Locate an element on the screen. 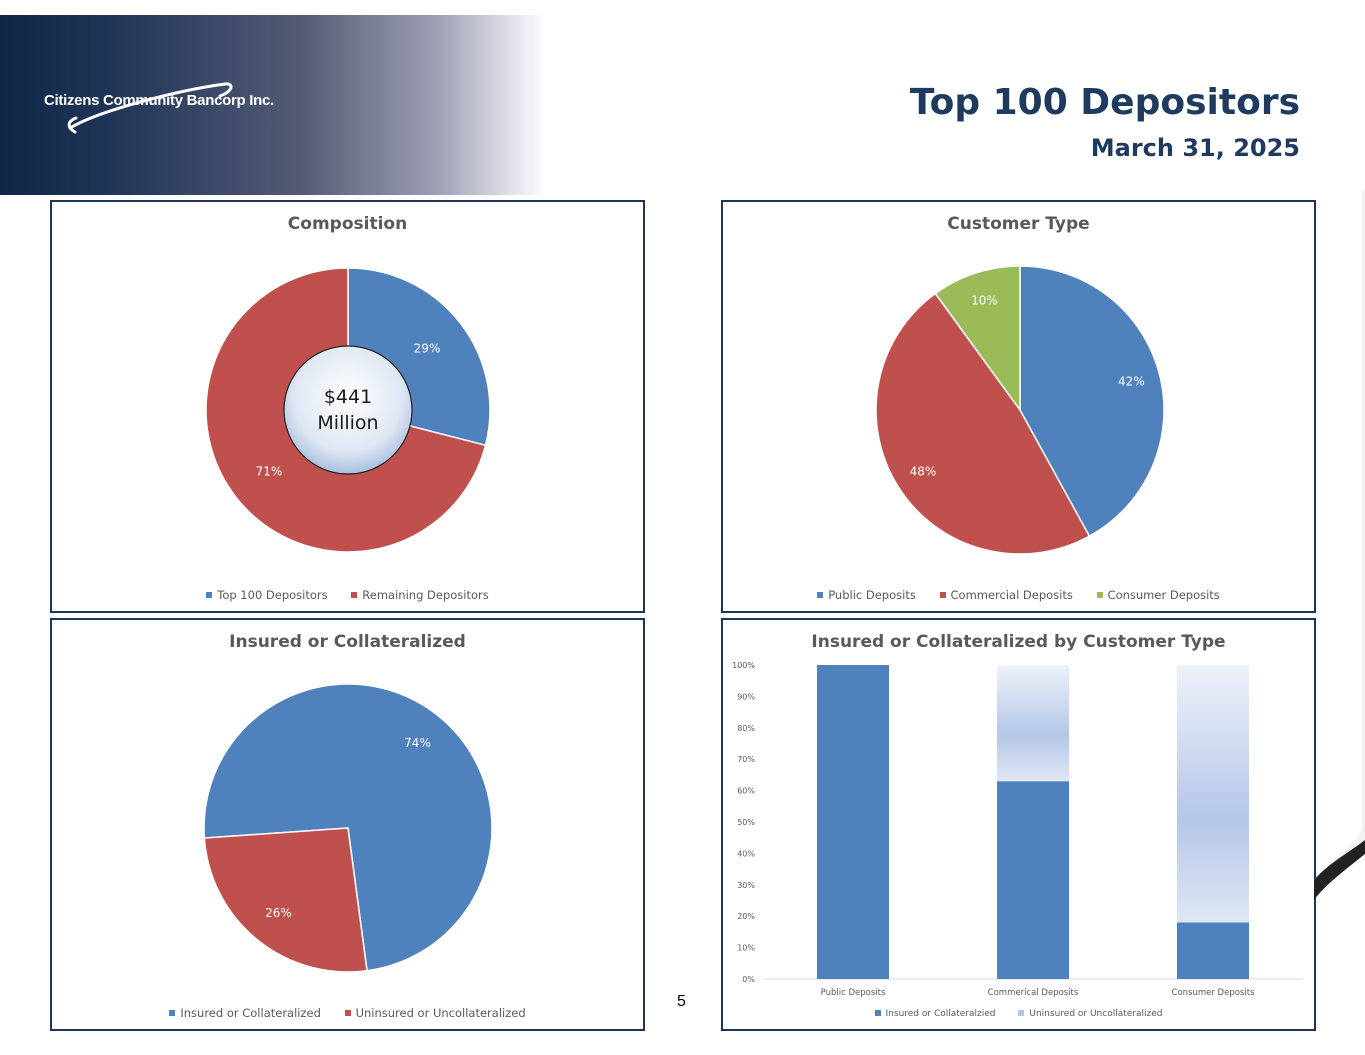 The width and height of the screenshot is (1365, 1055). page-number: 5 is located at coordinates (681, 1001).